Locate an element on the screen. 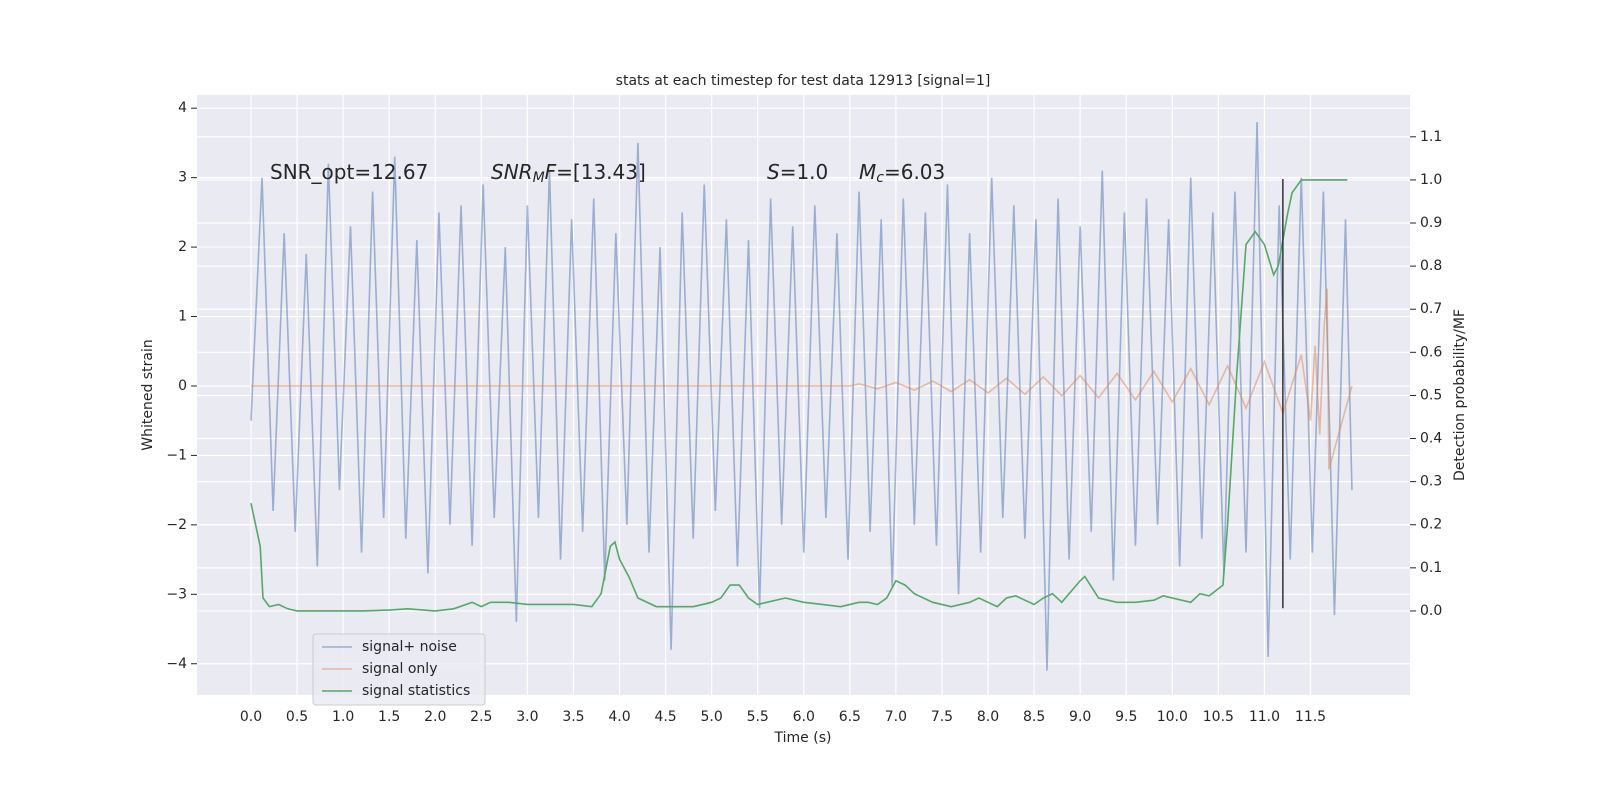 The image size is (1600, 800). x-tick-label: 4.0 is located at coordinates (619, 717).